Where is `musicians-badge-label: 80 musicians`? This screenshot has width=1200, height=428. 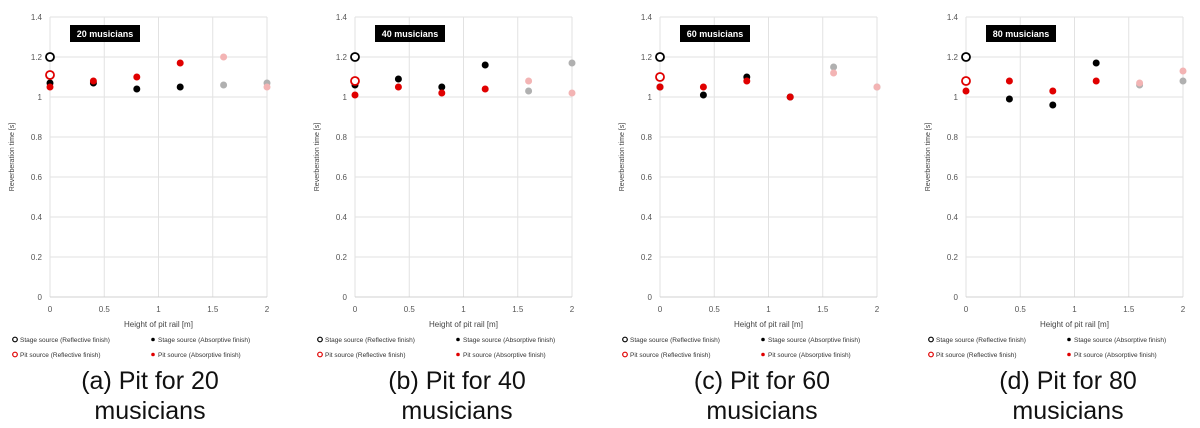
musicians-badge-label: 80 musicians is located at coordinates (1021, 34).